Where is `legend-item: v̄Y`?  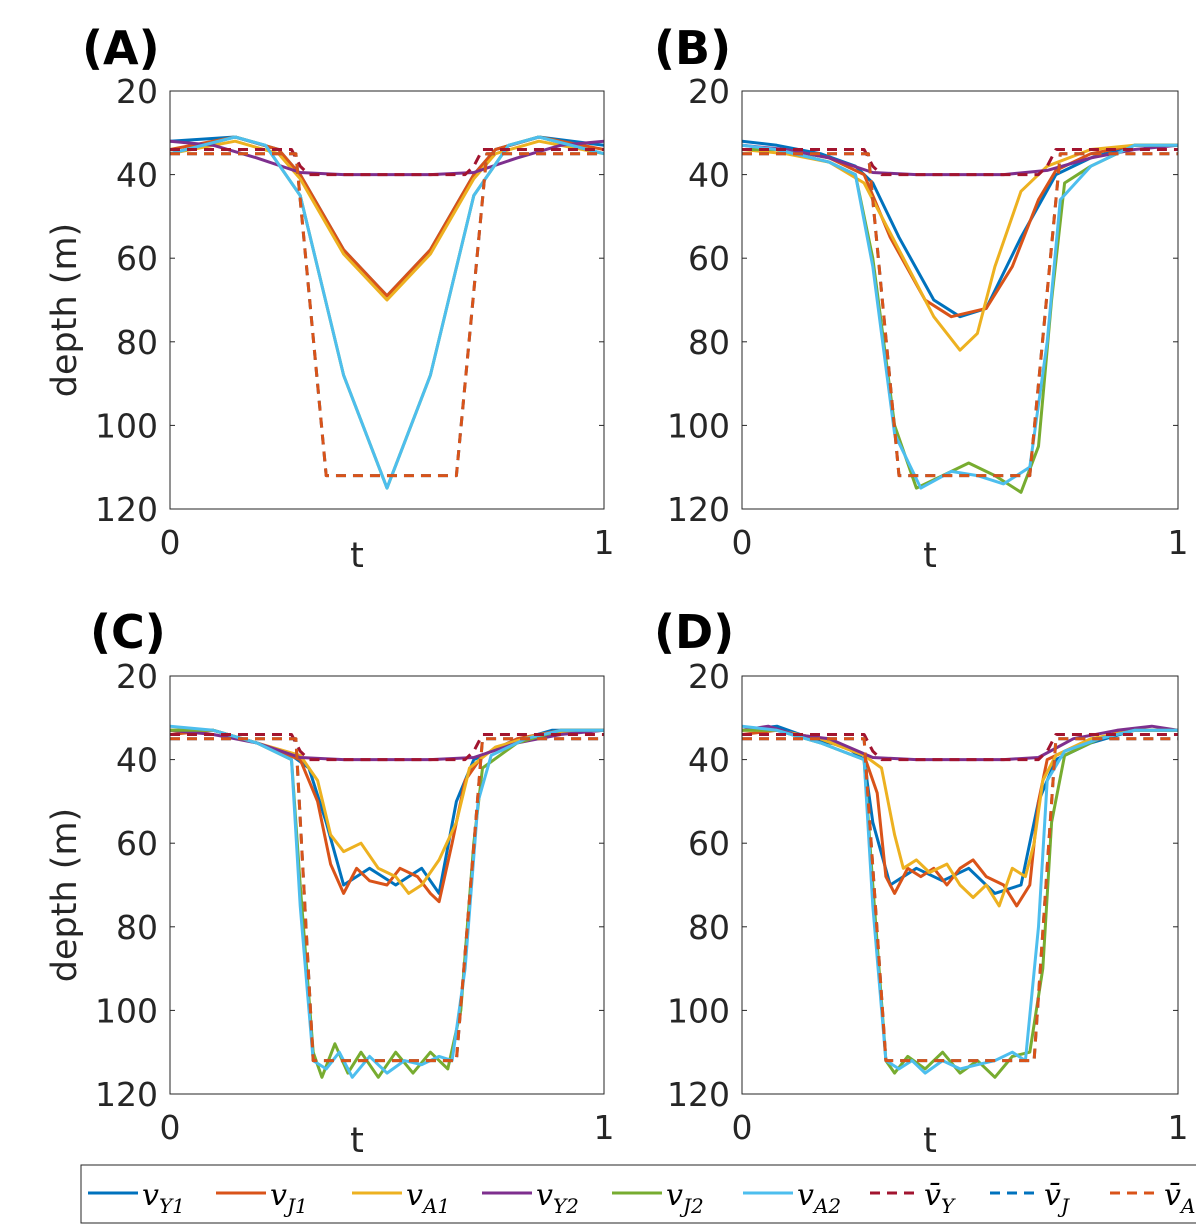
legend-item: v̄Y is located at coordinates (913, 1198).